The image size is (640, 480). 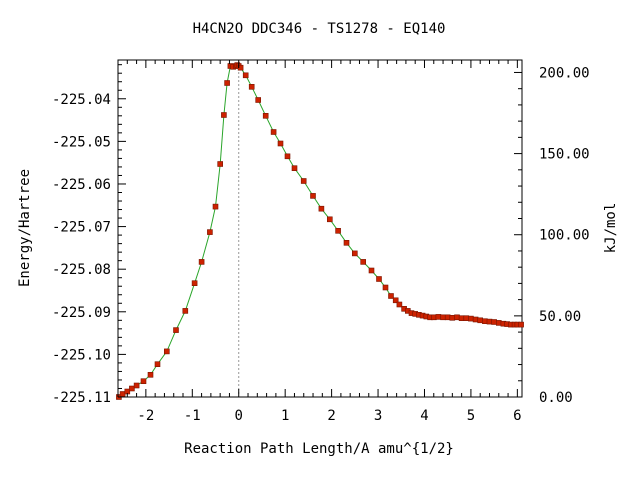 I want to click on x-tick-label: -2, so click(x=145, y=416).